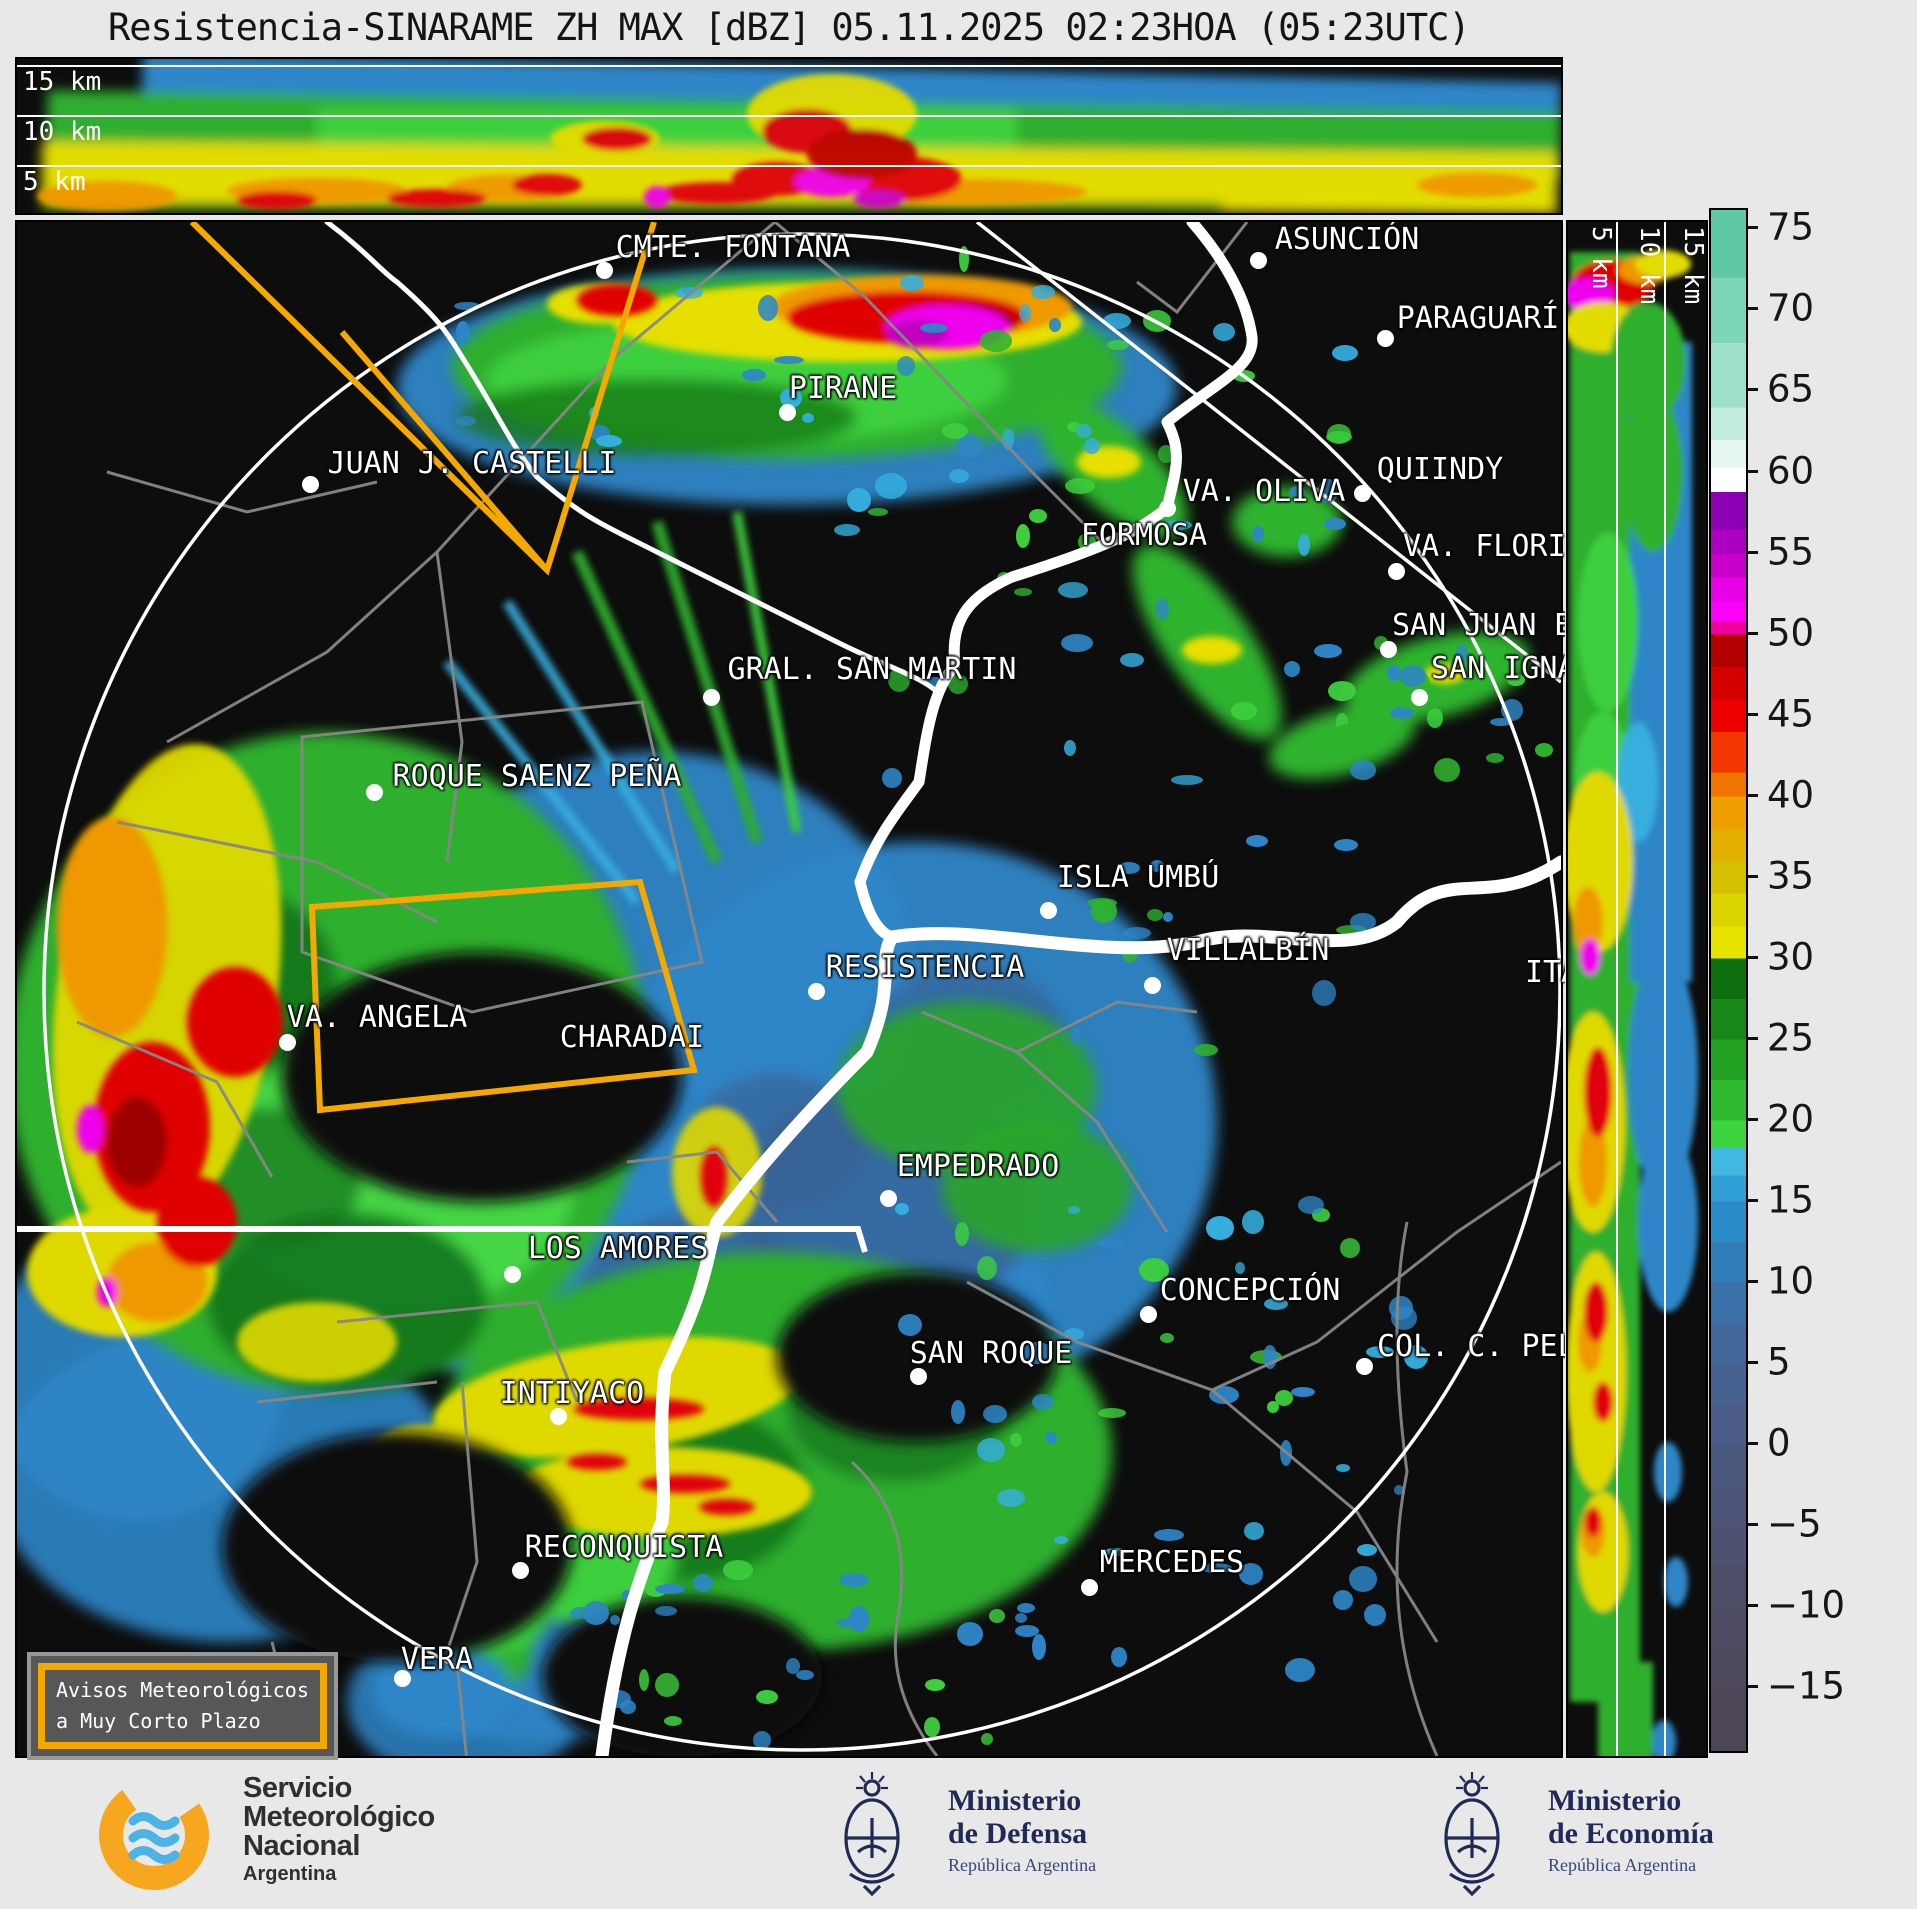 The width and height of the screenshot is (1917, 1909). I want to click on city-label: JUAN J. CASTELLI, so click(472, 463).